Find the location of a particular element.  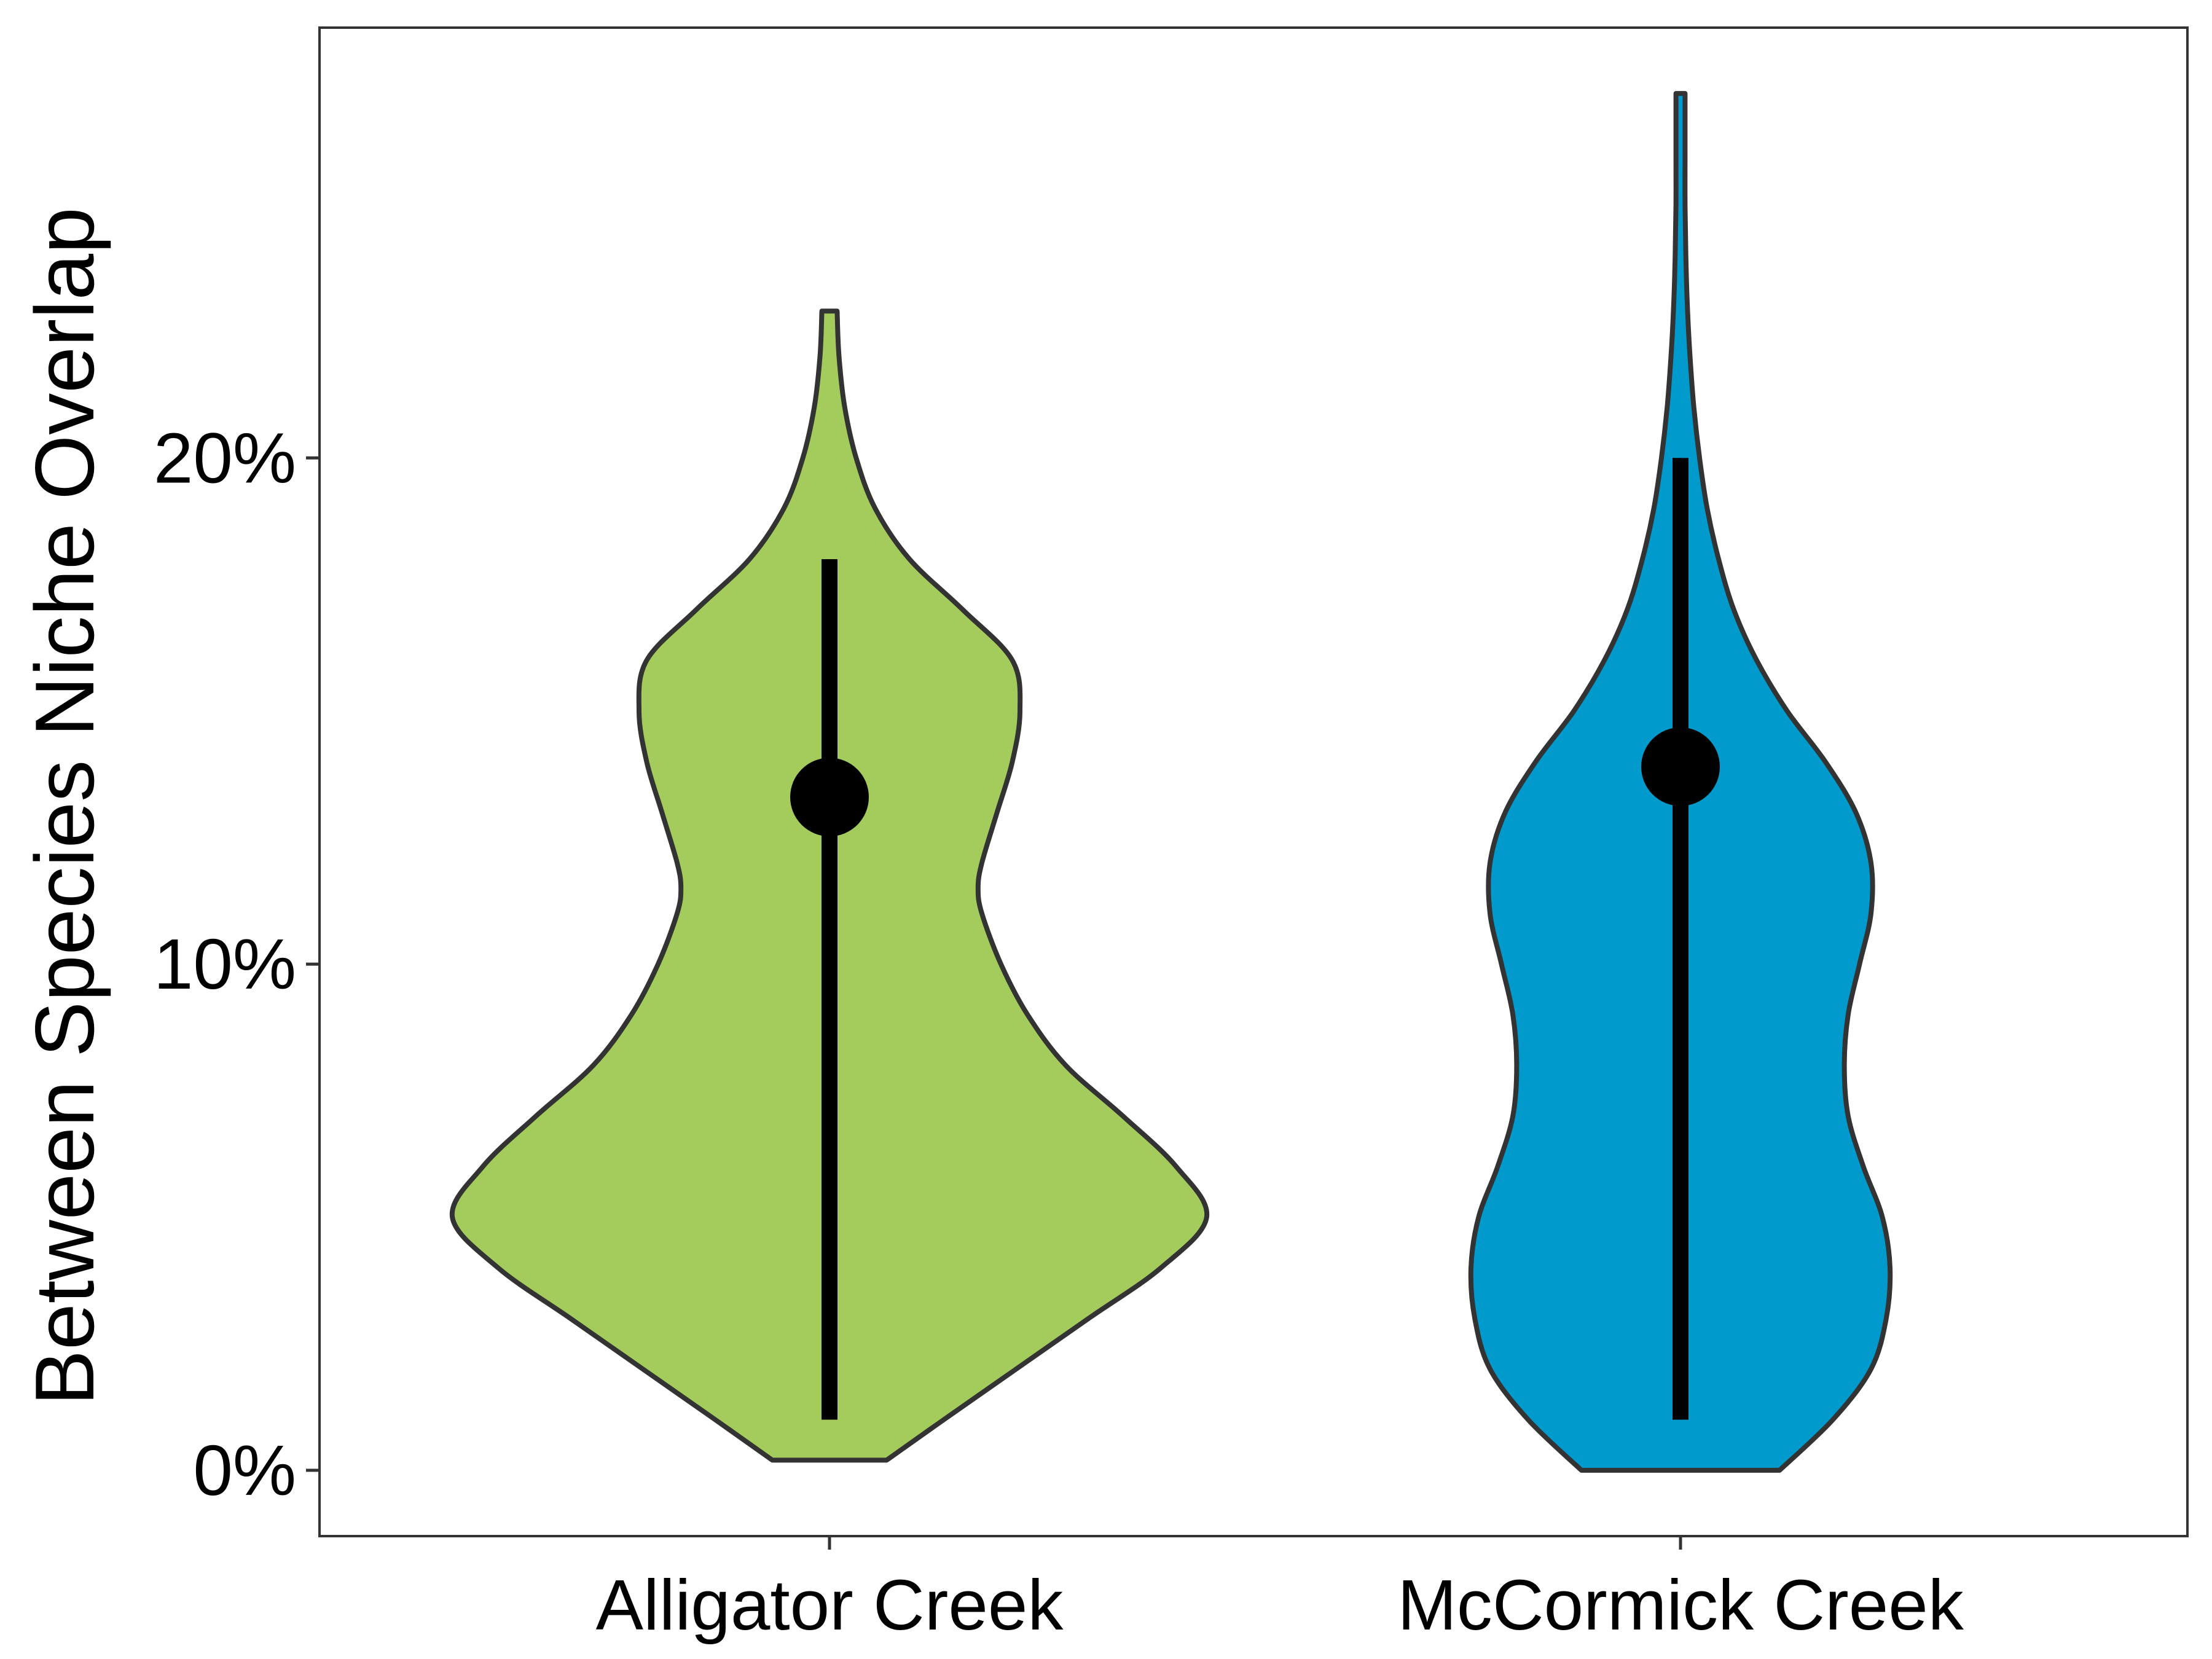

center-point-mccormick-creek is located at coordinates (1680, 766).